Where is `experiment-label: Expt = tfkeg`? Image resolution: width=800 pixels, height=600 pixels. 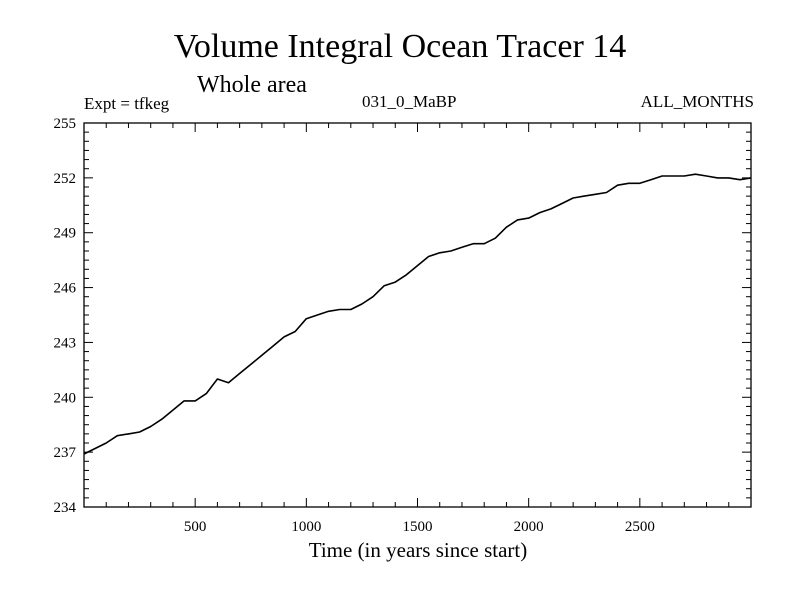 experiment-label: Expt = tfkeg is located at coordinates (127, 103).